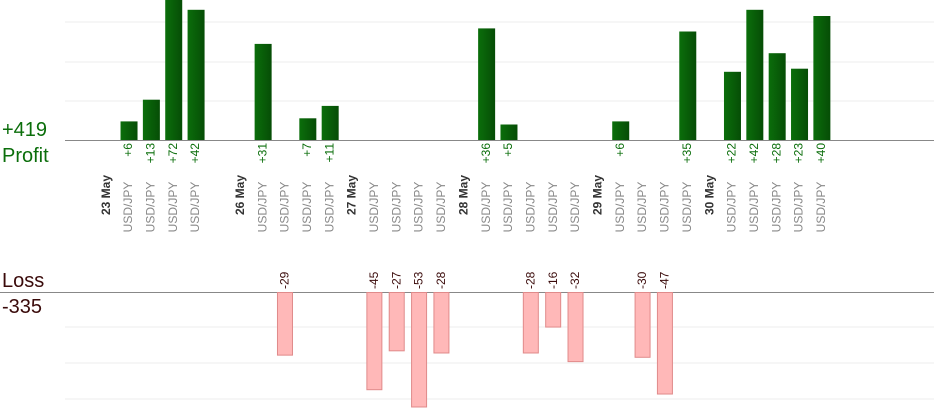  Describe the element at coordinates (642, 280) in the screenshot. I see `loss-value-label: -30` at that location.